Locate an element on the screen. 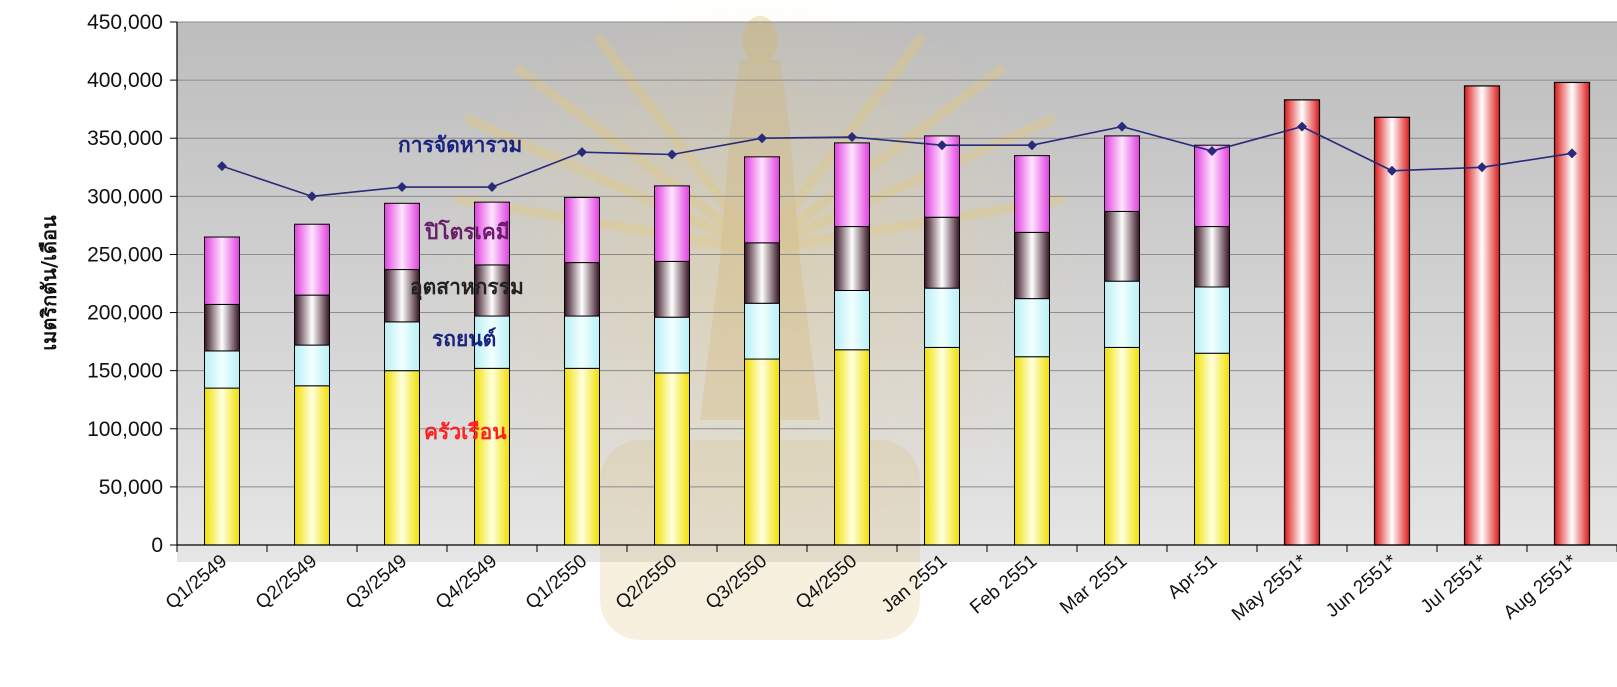 This screenshot has width=1617, height=687. y-tick-label: 100,000 is located at coordinates (125, 429).